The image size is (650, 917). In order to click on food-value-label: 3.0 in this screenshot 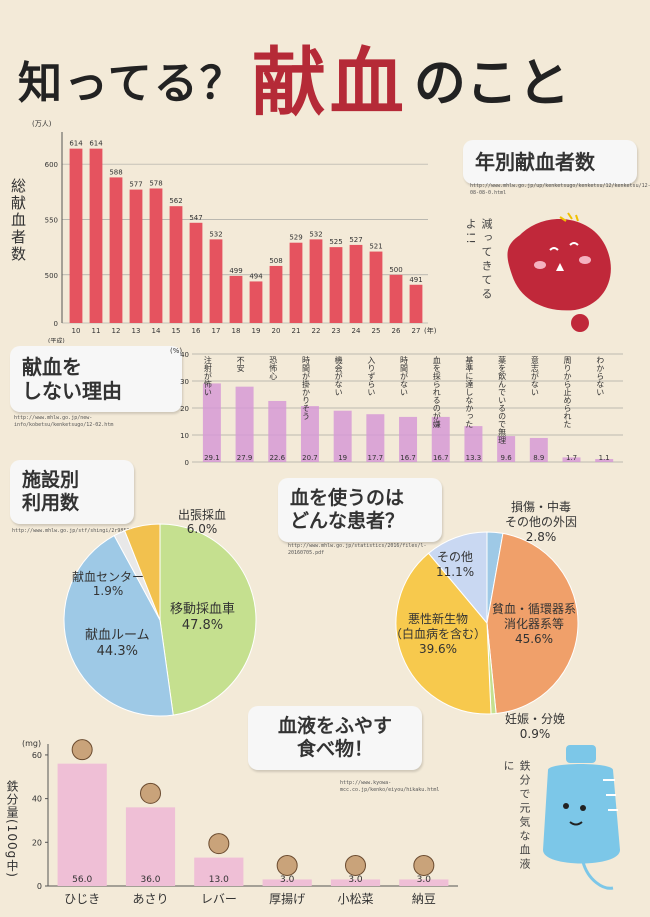, I will do `click(355, 880)`.